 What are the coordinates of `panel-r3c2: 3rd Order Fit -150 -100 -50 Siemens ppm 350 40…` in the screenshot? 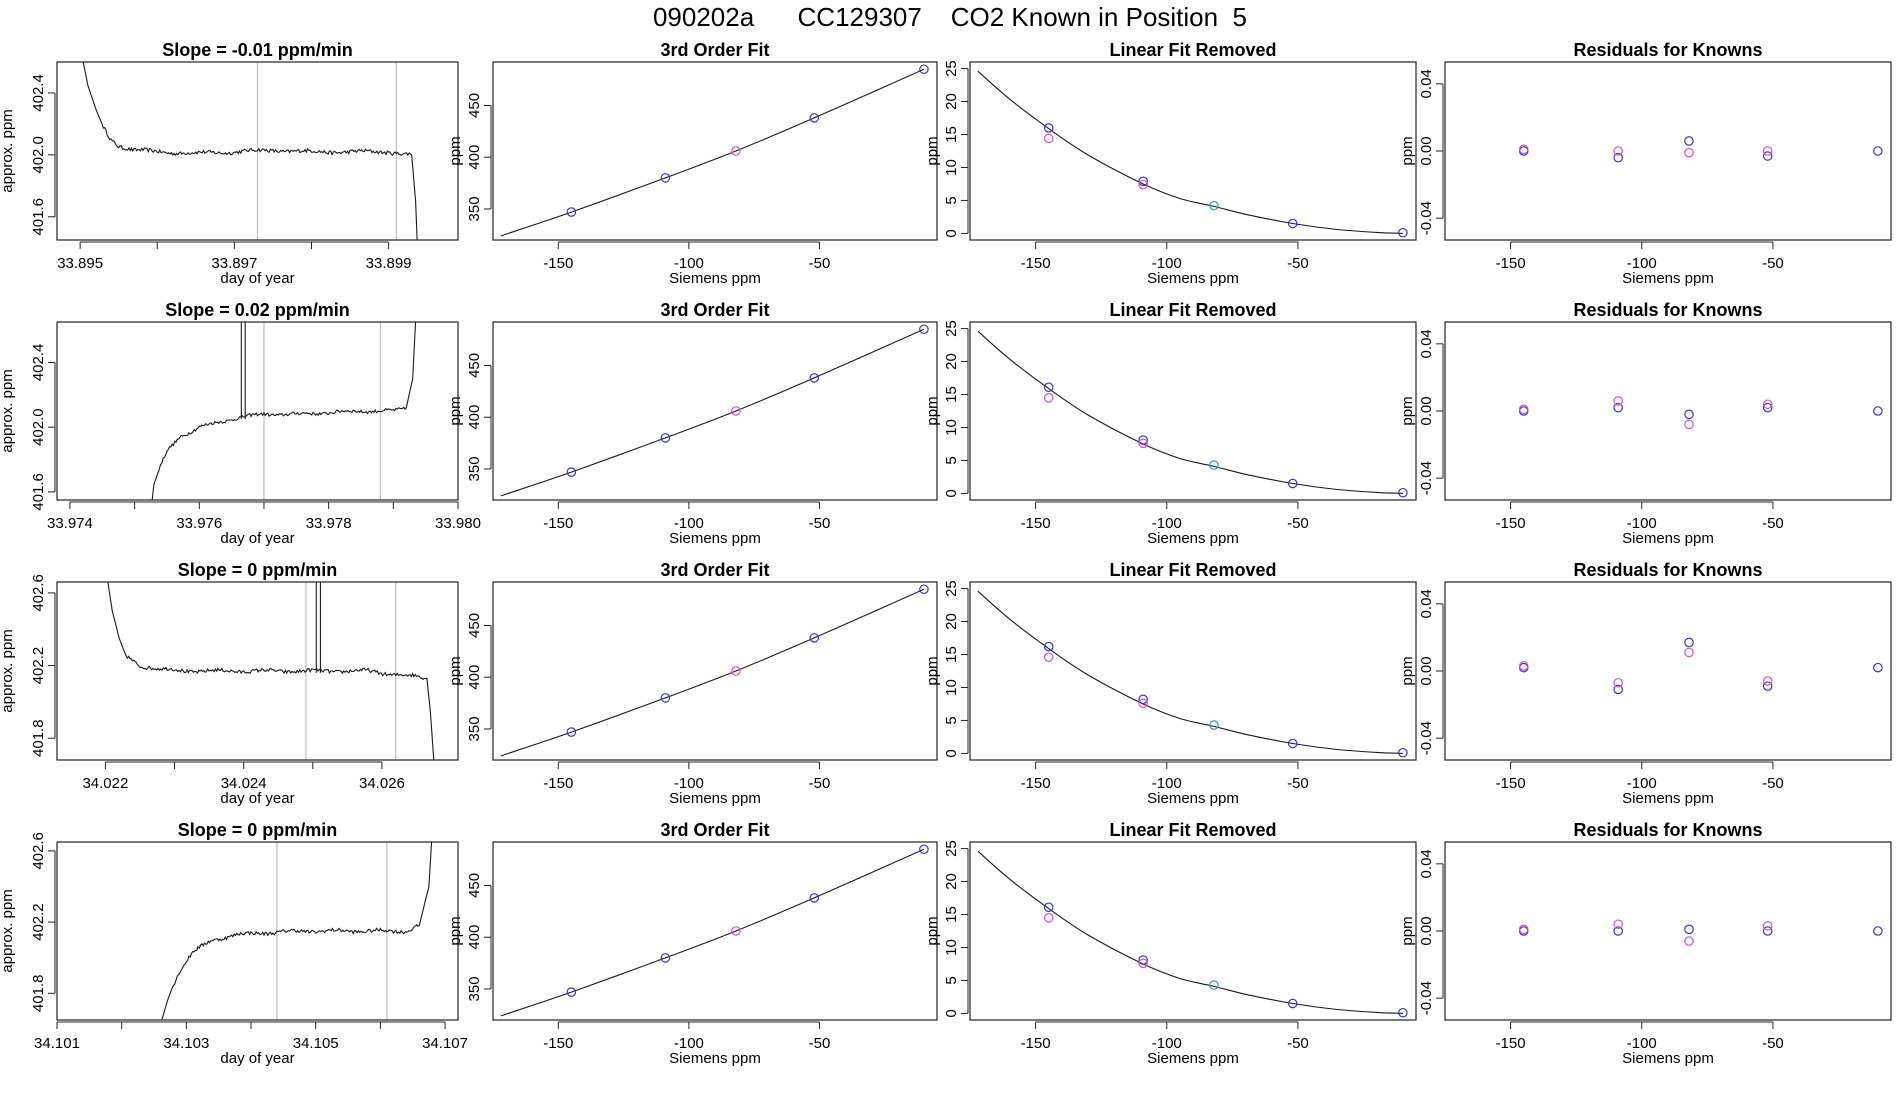 It's located at (692, 683).